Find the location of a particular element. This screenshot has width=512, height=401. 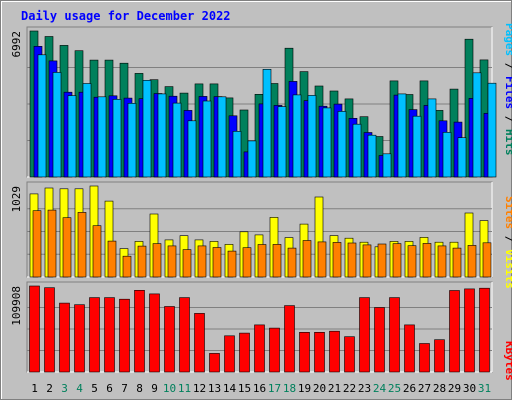

x-tick-label-day-15: 15 is located at coordinates (244, 388).